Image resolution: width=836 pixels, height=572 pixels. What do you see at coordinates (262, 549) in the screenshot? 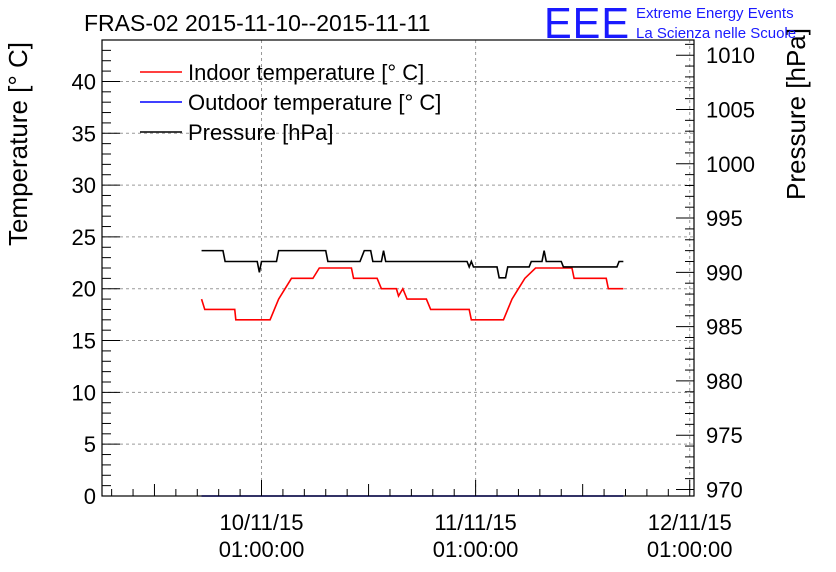
I see `x-tick-label-time-0: 01:00:00` at bounding box center [262, 549].